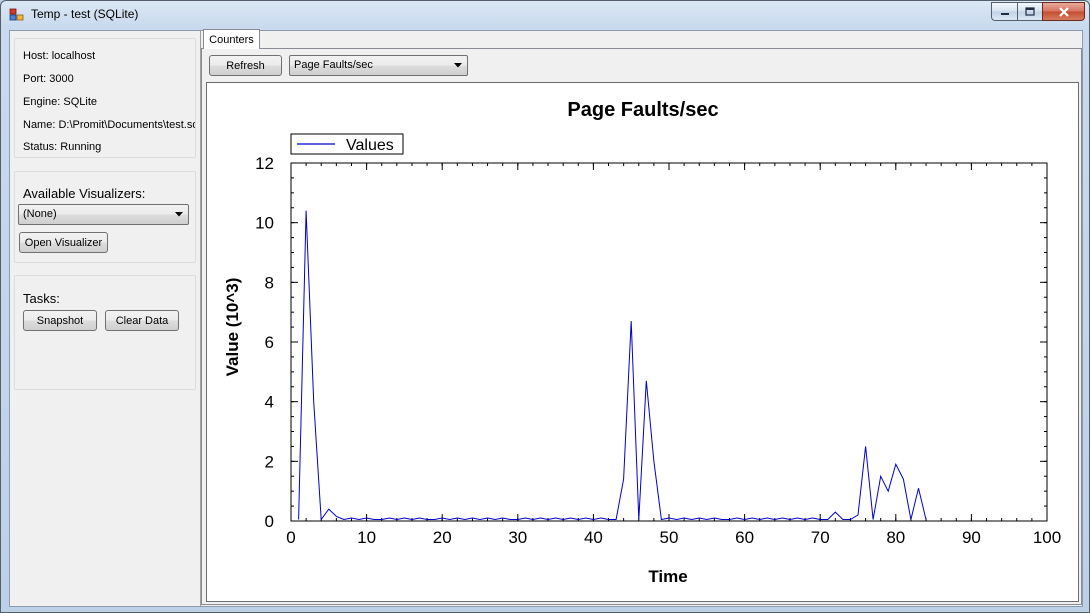  What do you see at coordinates (667, 576) in the screenshot?
I see `x-axis-label: Time` at bounding box center [667, 576].